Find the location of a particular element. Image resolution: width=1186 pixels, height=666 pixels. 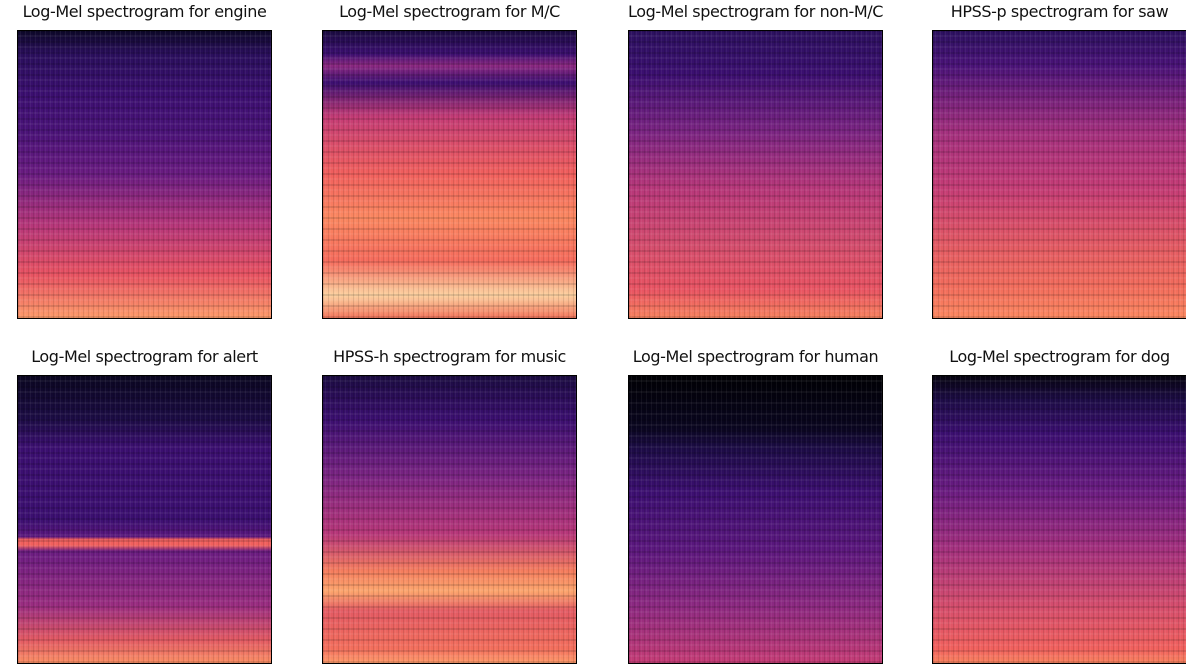

panel-title: HPSS-h spectrogram for music is located at coordinates (449, 356).